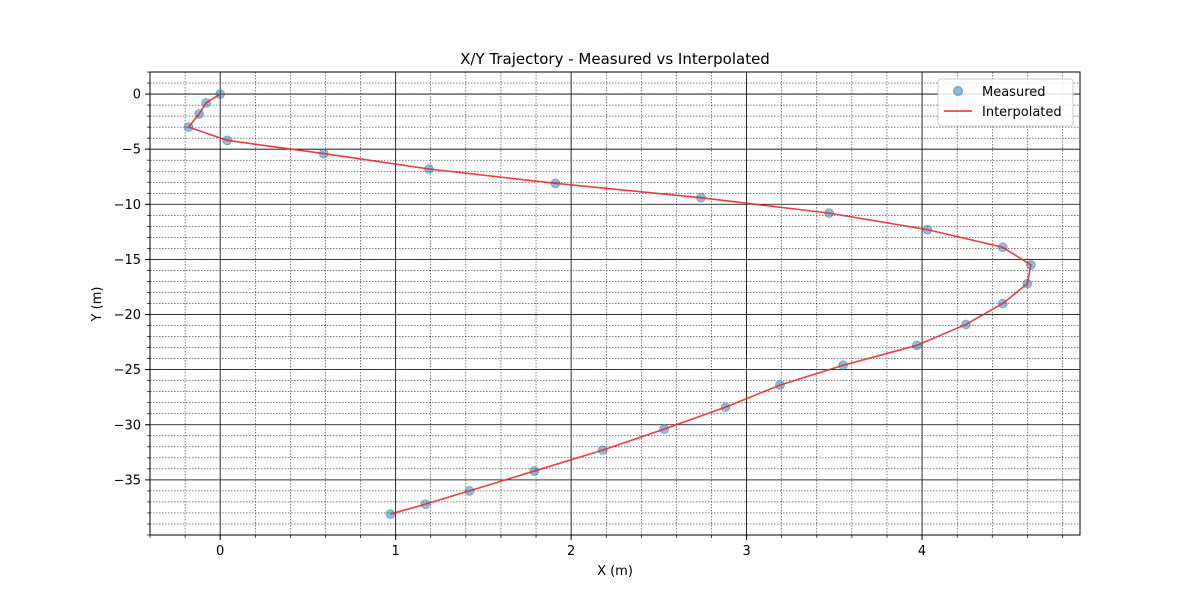 The image size is (1200, 600). What do you see at coordinates (137, 95) in the screenshot?
I see `y-tick-label: 0` at bounding box center [137, 95].